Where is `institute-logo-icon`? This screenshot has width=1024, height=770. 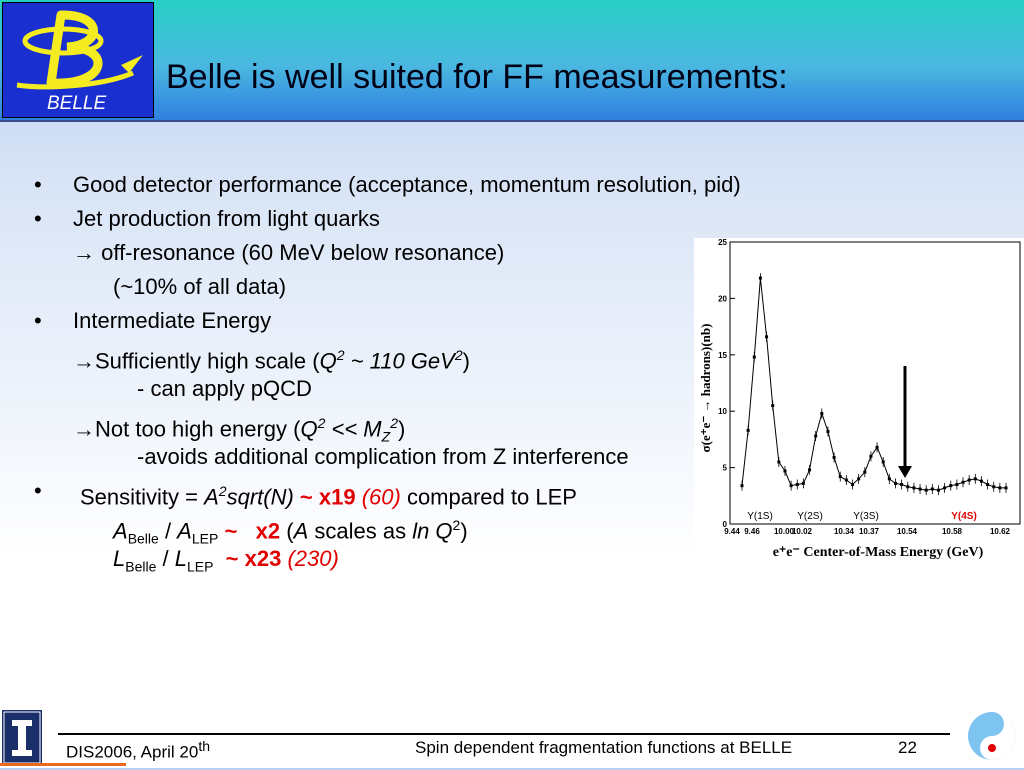
institute-logo-icon is located at coordinates (992, 736).